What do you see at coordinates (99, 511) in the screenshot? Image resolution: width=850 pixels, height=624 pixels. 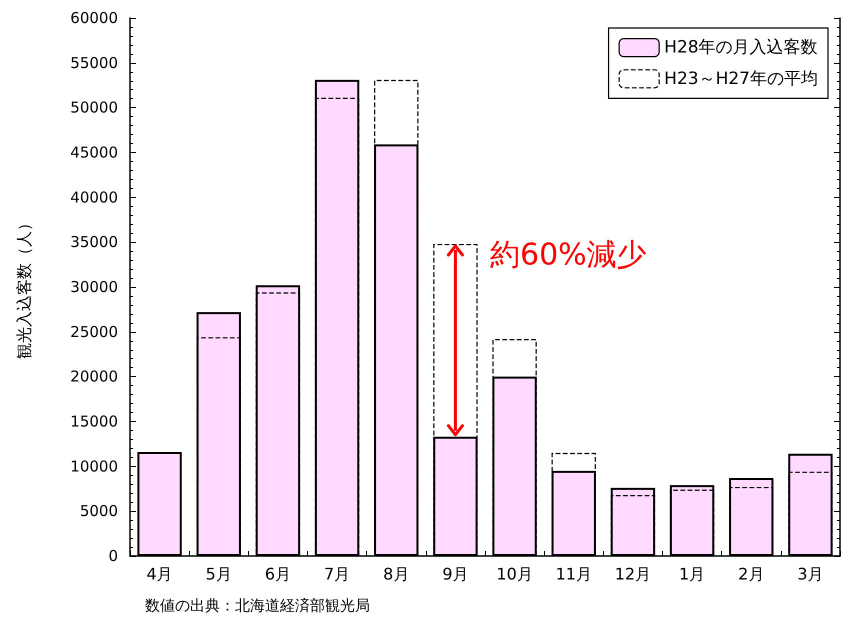 I see `y-tick-label: 5000` at bounding box center [99, 511].